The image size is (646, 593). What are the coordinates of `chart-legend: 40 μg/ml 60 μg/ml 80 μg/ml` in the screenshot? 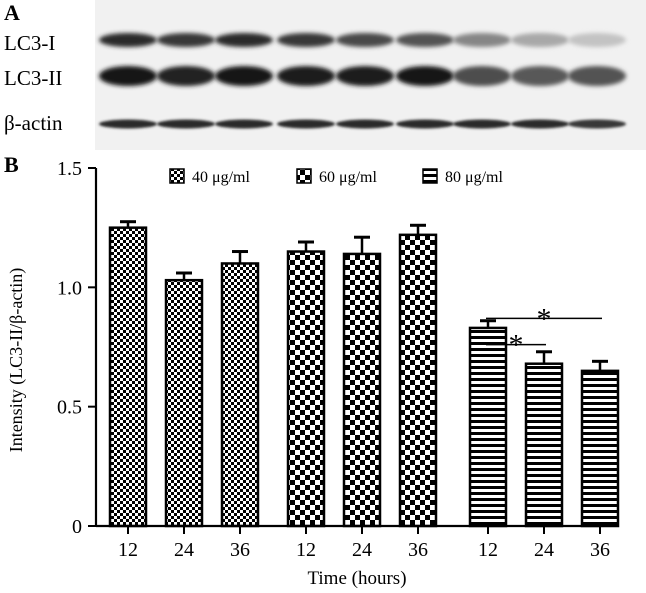 It's located at (336, 177).